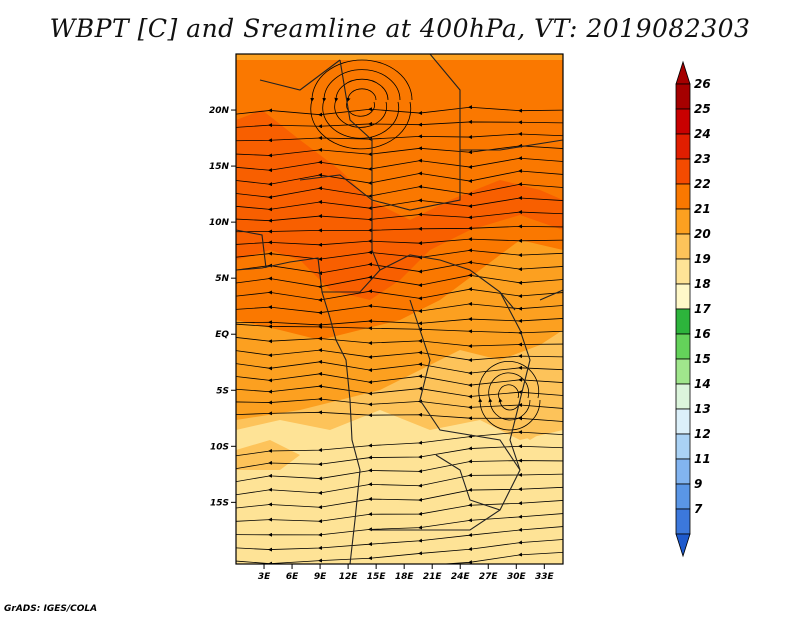 The height and width of the screenshot is (618, 800). I want to click on lon-axis: 3E 6E 9E 12E 15E 18E 21E 24E 27E 30E 33E, so click(406, 573).